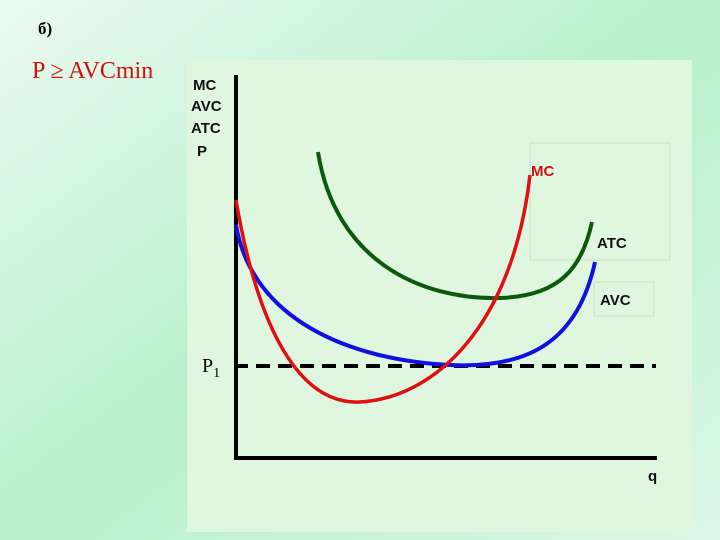 Image resolution: width=720 pixels, height=540 pixels. Describe the element at coordinates (202, 151) in the screenshot. I see `y-axis-label: P` at that location.